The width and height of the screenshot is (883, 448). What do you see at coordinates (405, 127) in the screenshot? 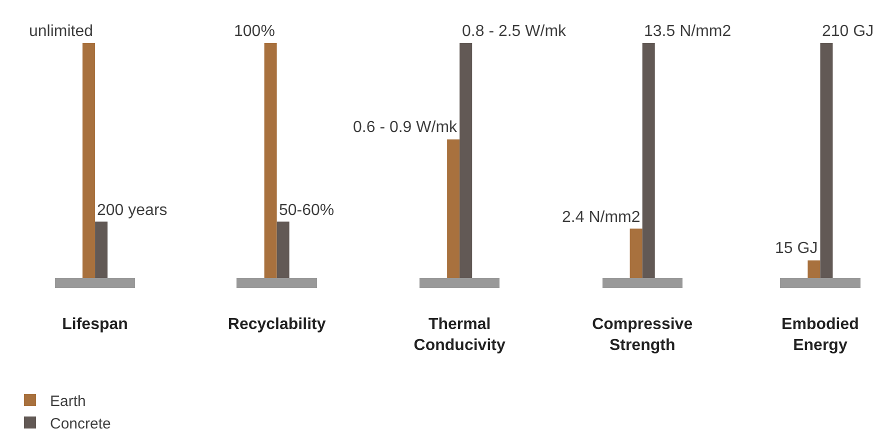
I see `annotation: 0.6 - 0.9 W/mk` at bounding box center [405, 127].